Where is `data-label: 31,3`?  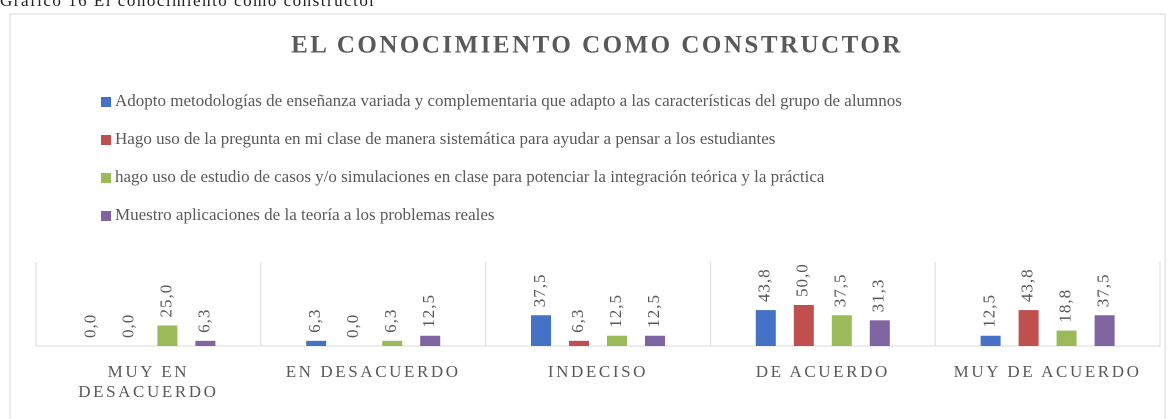
data-label: 31,3 is located at coordinates (878, 296).